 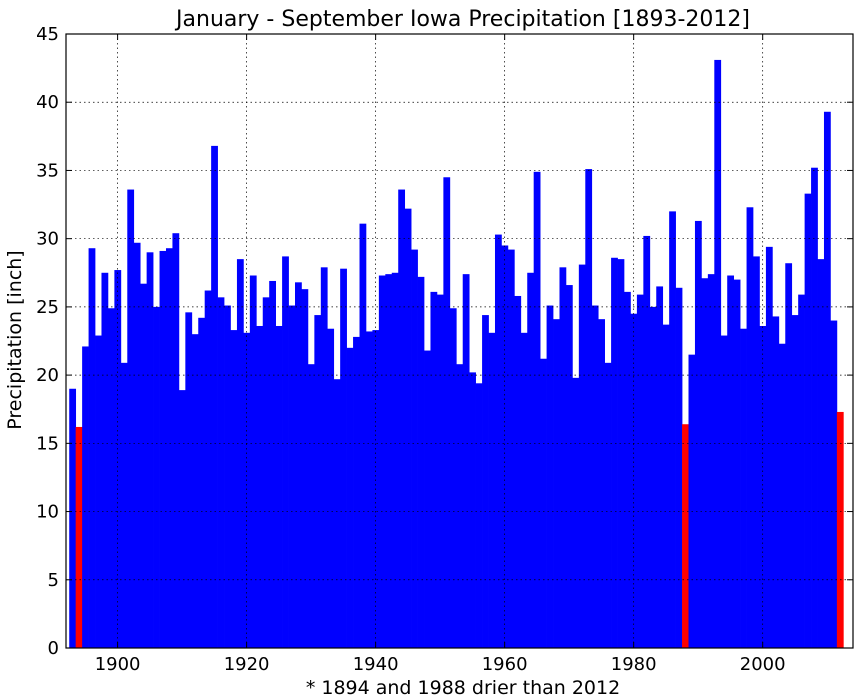 What do you see at coordinates (331, 488) in the screenshot?
I see `bar-1933` at bounding box center [331, 488].